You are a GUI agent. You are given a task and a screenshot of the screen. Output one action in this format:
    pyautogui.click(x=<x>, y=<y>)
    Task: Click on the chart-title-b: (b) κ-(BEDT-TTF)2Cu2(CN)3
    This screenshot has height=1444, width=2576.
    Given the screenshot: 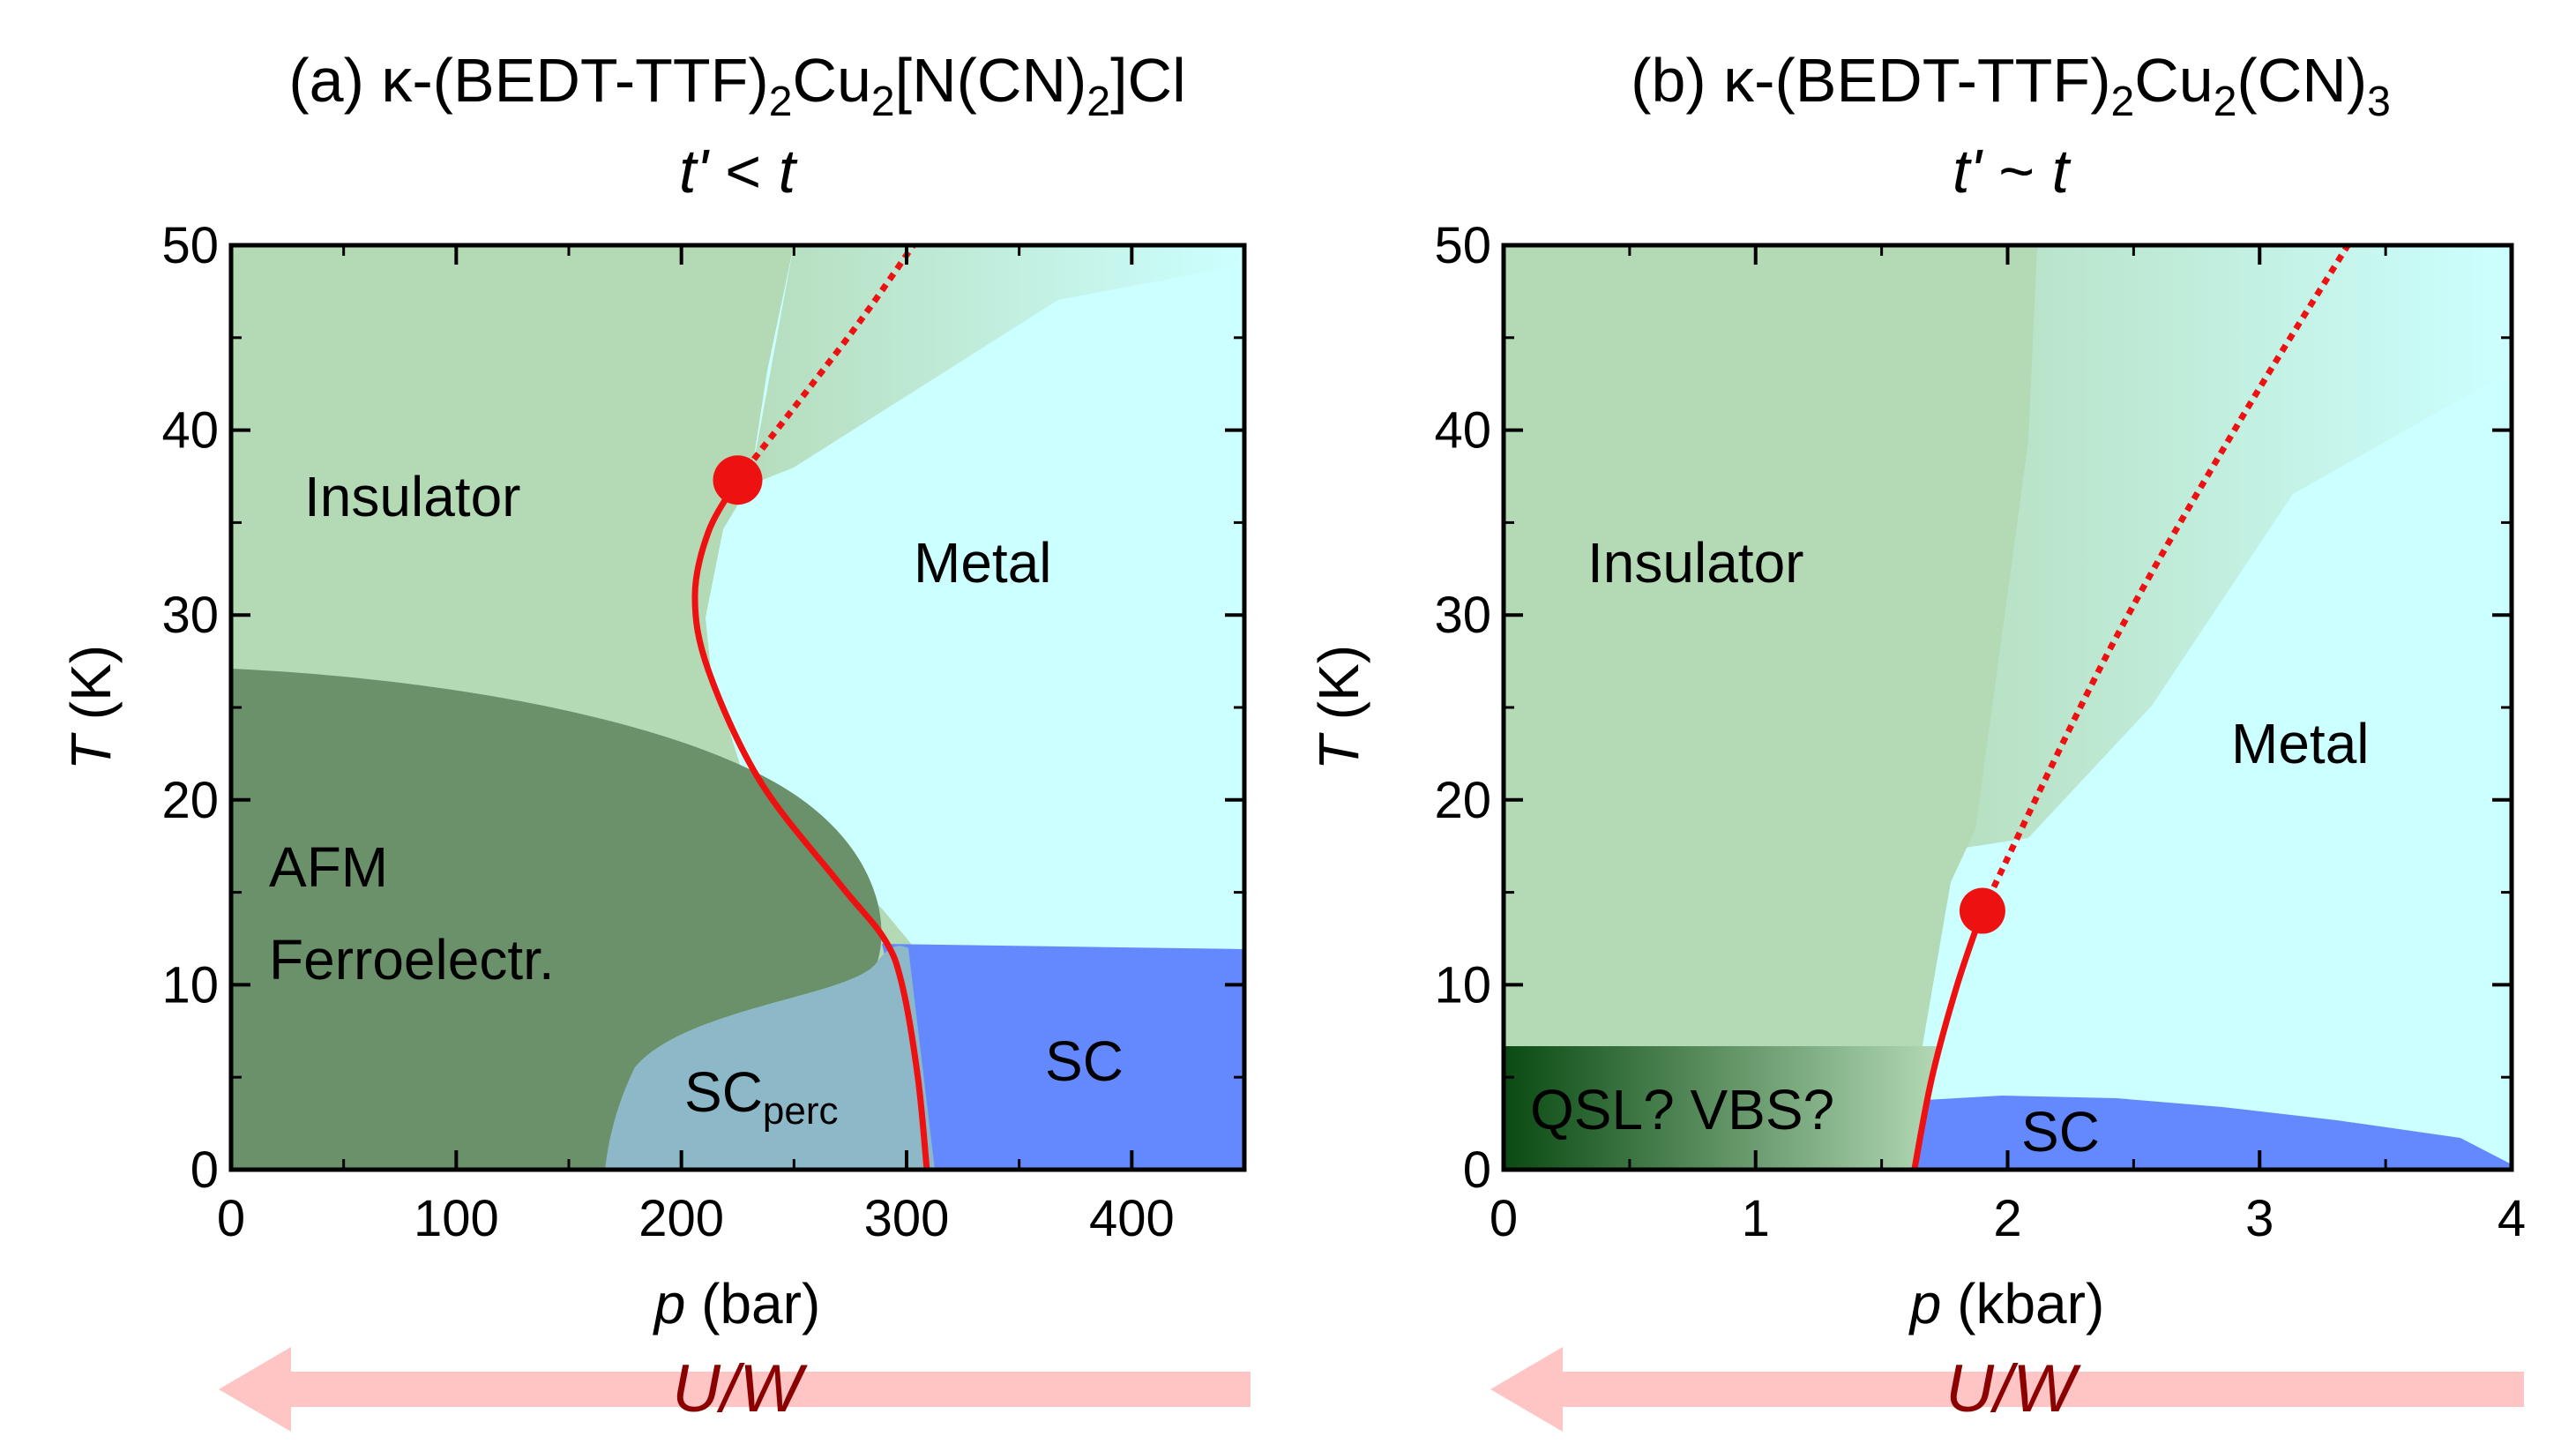 What is the action you would take?
    pyautogui.click(x=2011, y=85)
    